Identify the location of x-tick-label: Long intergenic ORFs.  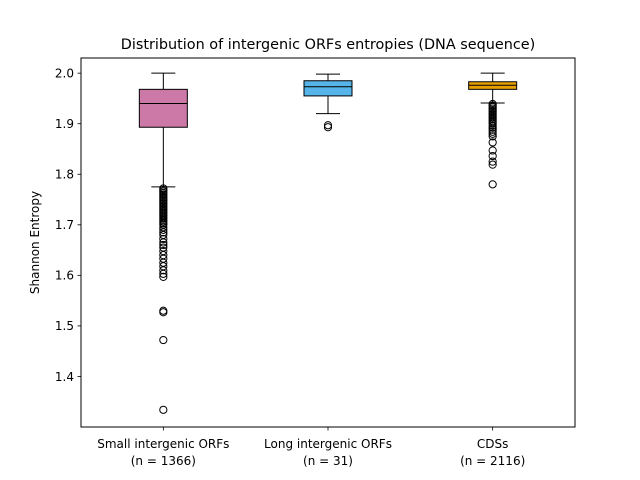
(328, 444).